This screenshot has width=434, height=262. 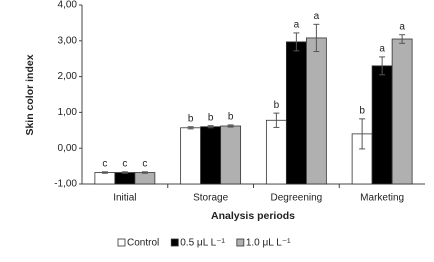 I want to click on y-tick-label: 2,00, so click(x=68, y=76).